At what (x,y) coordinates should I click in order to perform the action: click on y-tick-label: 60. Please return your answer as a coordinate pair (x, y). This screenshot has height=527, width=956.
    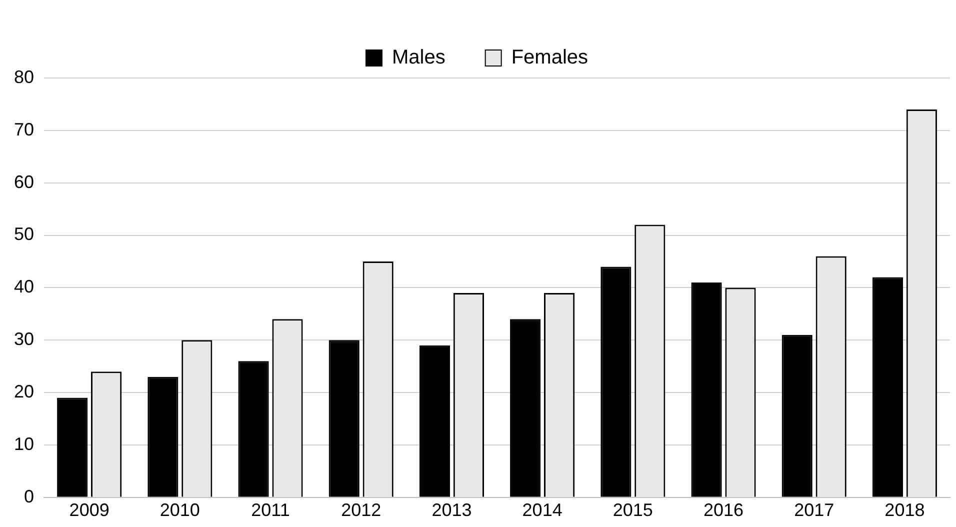
    Looking at the image, I should click on (24, 182).